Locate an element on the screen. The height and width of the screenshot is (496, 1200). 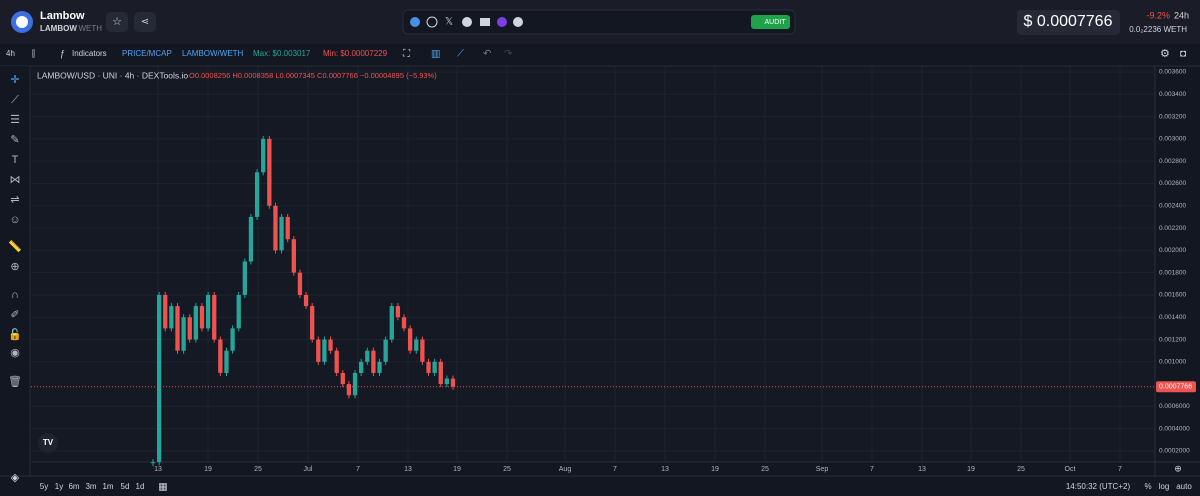
fullscreen-icon: ⛶ is located at coordinates (406, 54).